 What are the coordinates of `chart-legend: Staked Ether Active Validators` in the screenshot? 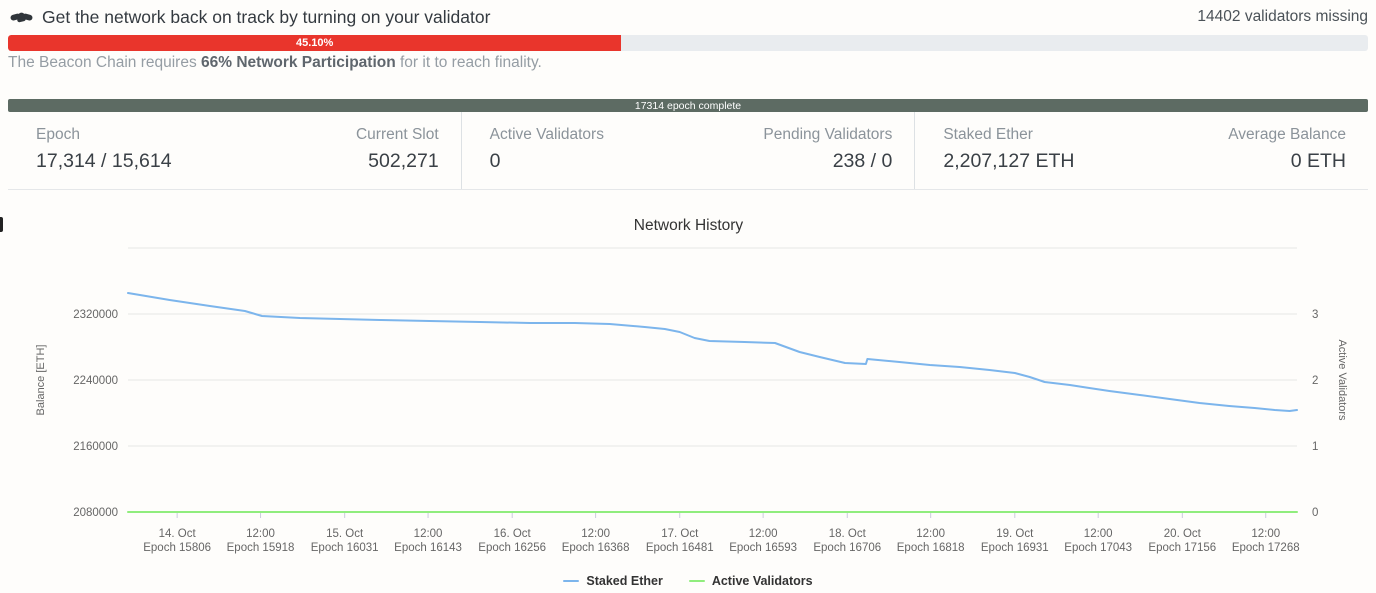 It's located at (688, 581).